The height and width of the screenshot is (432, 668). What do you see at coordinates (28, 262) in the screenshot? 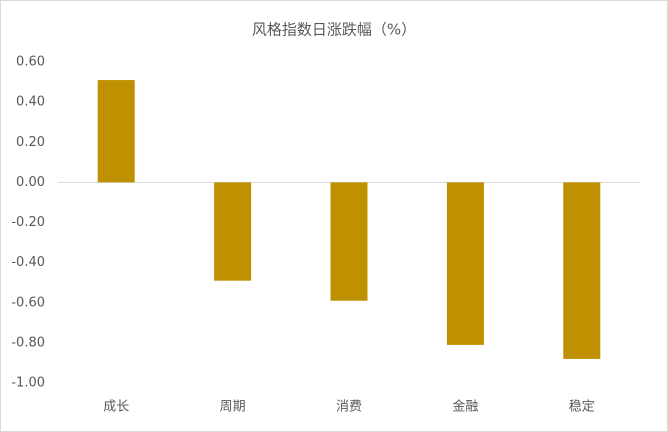
I see `y-tick-label: -0.40` at bounding box center [28, 262].